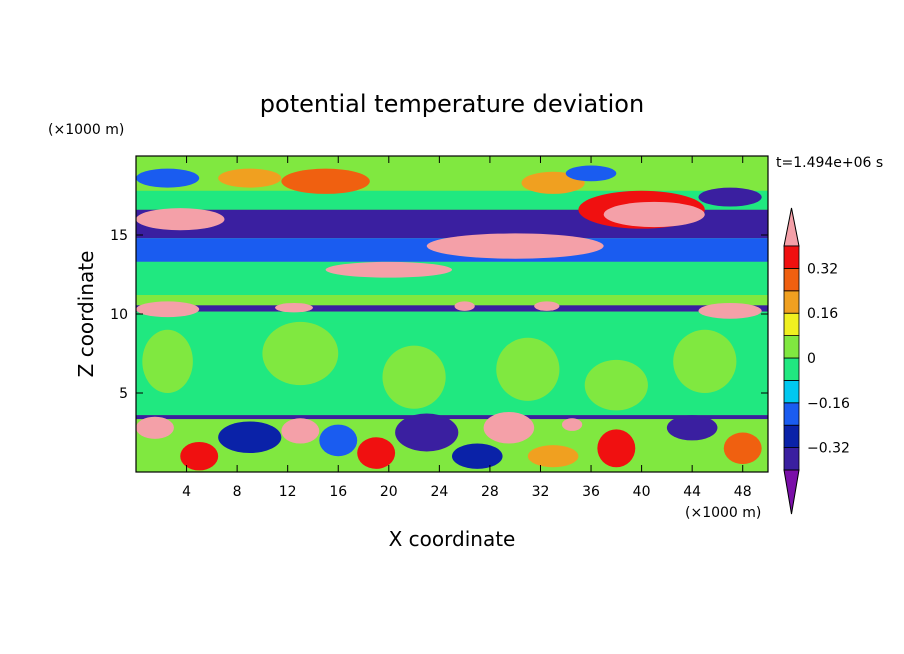  I want to click on colorbar-label: −0.32, so click(828, 449).